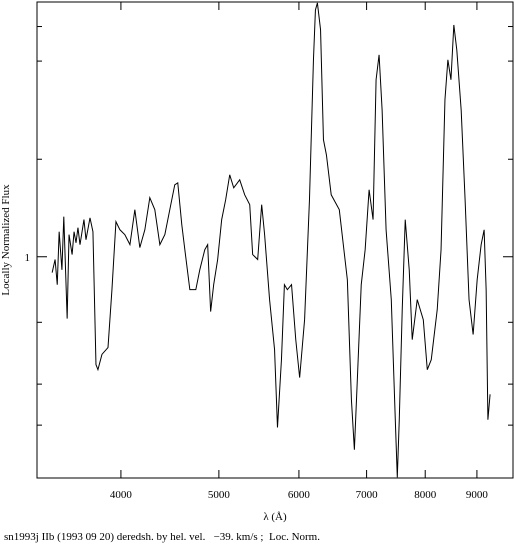  Describe the element at coordinates (425, 495) in the screenshot. I see `x-tick-label: 8000` at that location.